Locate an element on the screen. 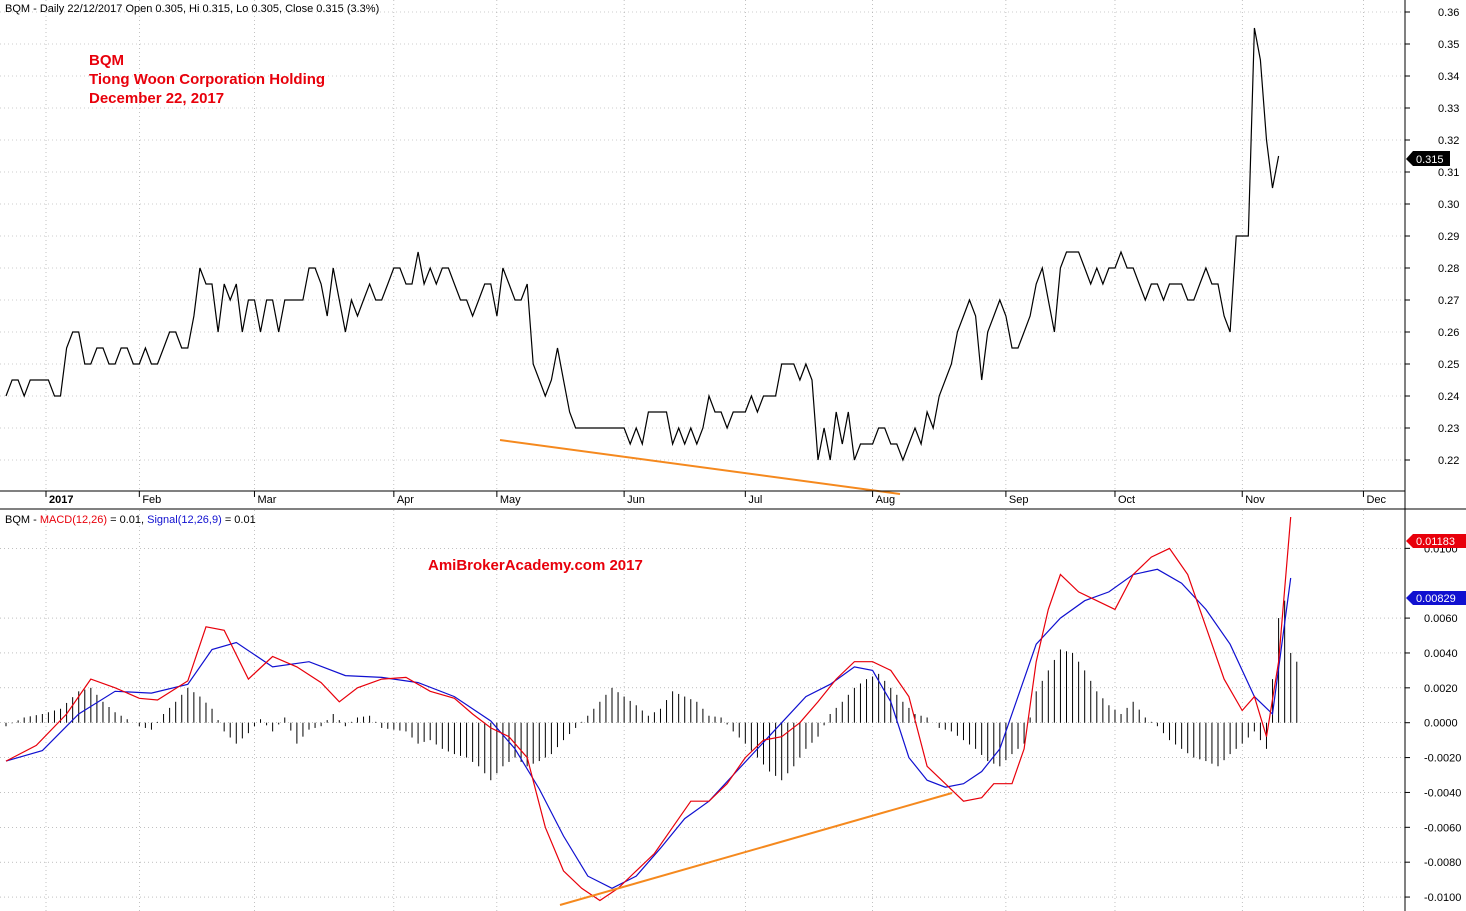 This screenshot has height=911, width=1466. month-tick-label: Oct is located at coordinates (1126, 500).